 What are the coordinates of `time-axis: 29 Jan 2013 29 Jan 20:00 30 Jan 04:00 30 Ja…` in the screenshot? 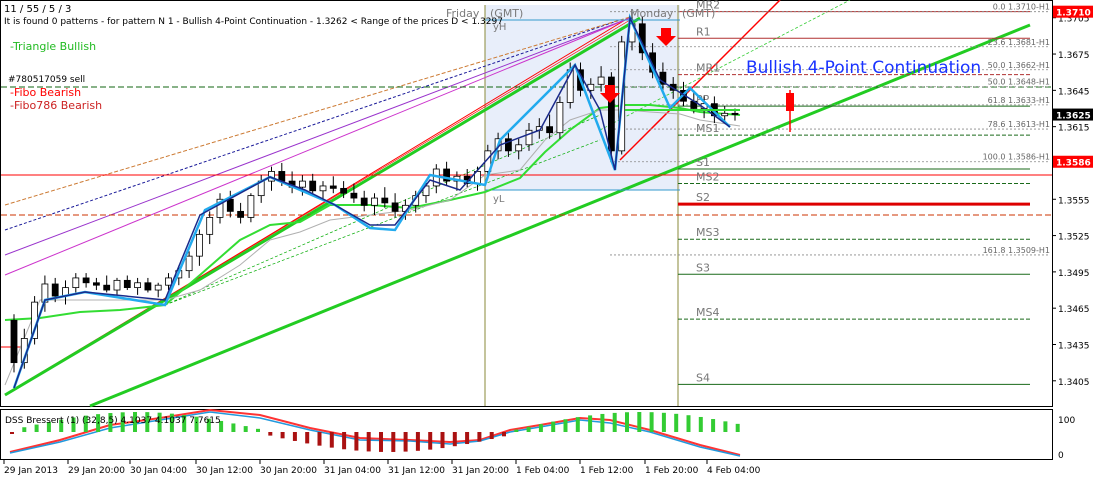 It's located at (382, 468).